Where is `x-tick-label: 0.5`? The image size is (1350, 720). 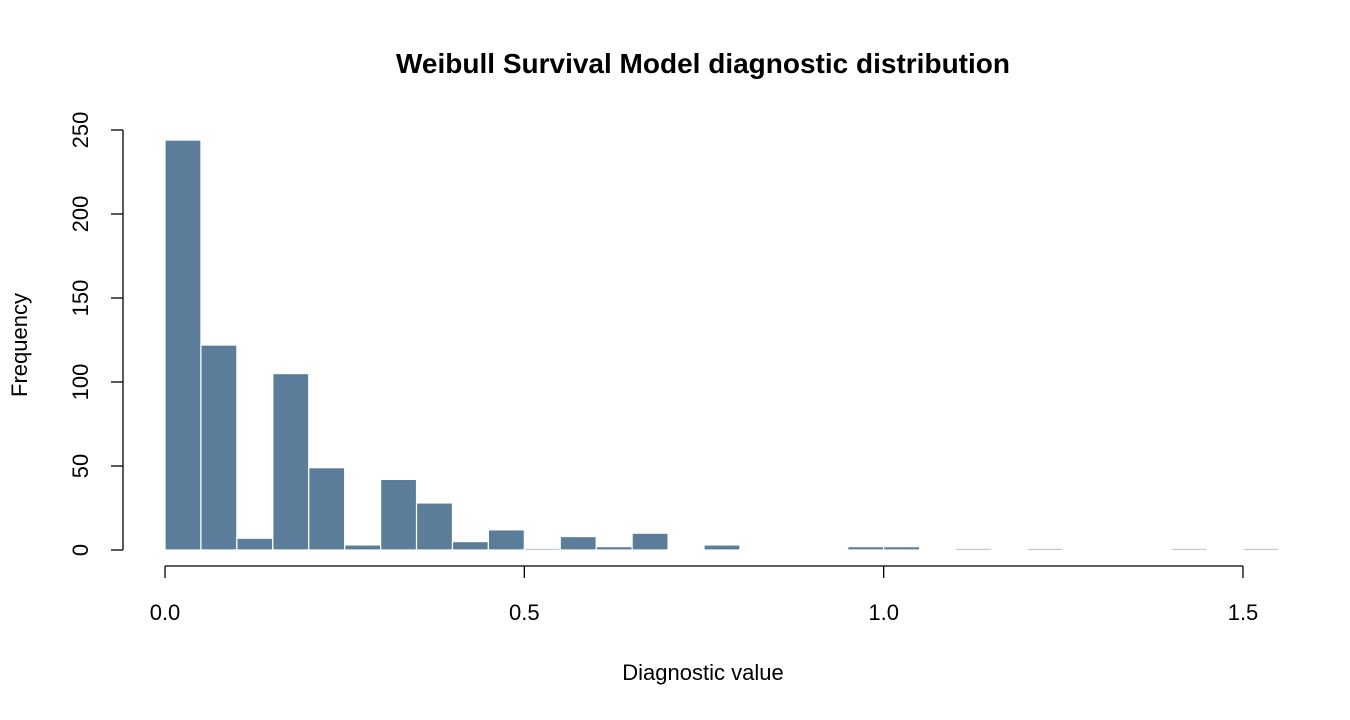 x-tick-label: 0.5 is located at coordinates (524, 612).